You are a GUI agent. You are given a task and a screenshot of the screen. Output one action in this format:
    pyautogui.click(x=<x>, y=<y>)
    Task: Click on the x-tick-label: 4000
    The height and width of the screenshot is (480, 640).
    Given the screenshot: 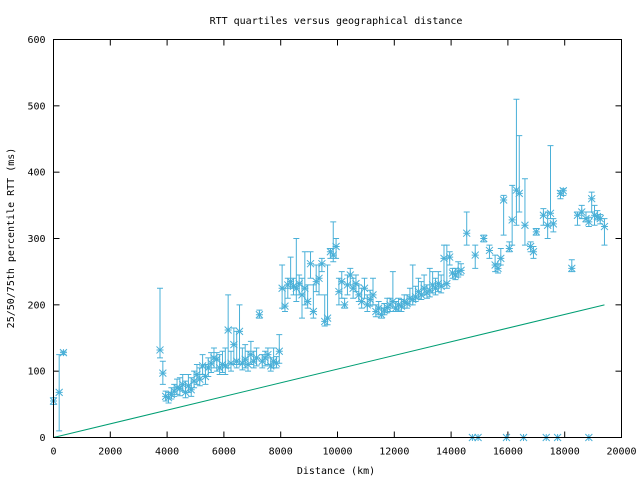 What is the action you would take?
    pyautogui.click(x=167, y=452)
    